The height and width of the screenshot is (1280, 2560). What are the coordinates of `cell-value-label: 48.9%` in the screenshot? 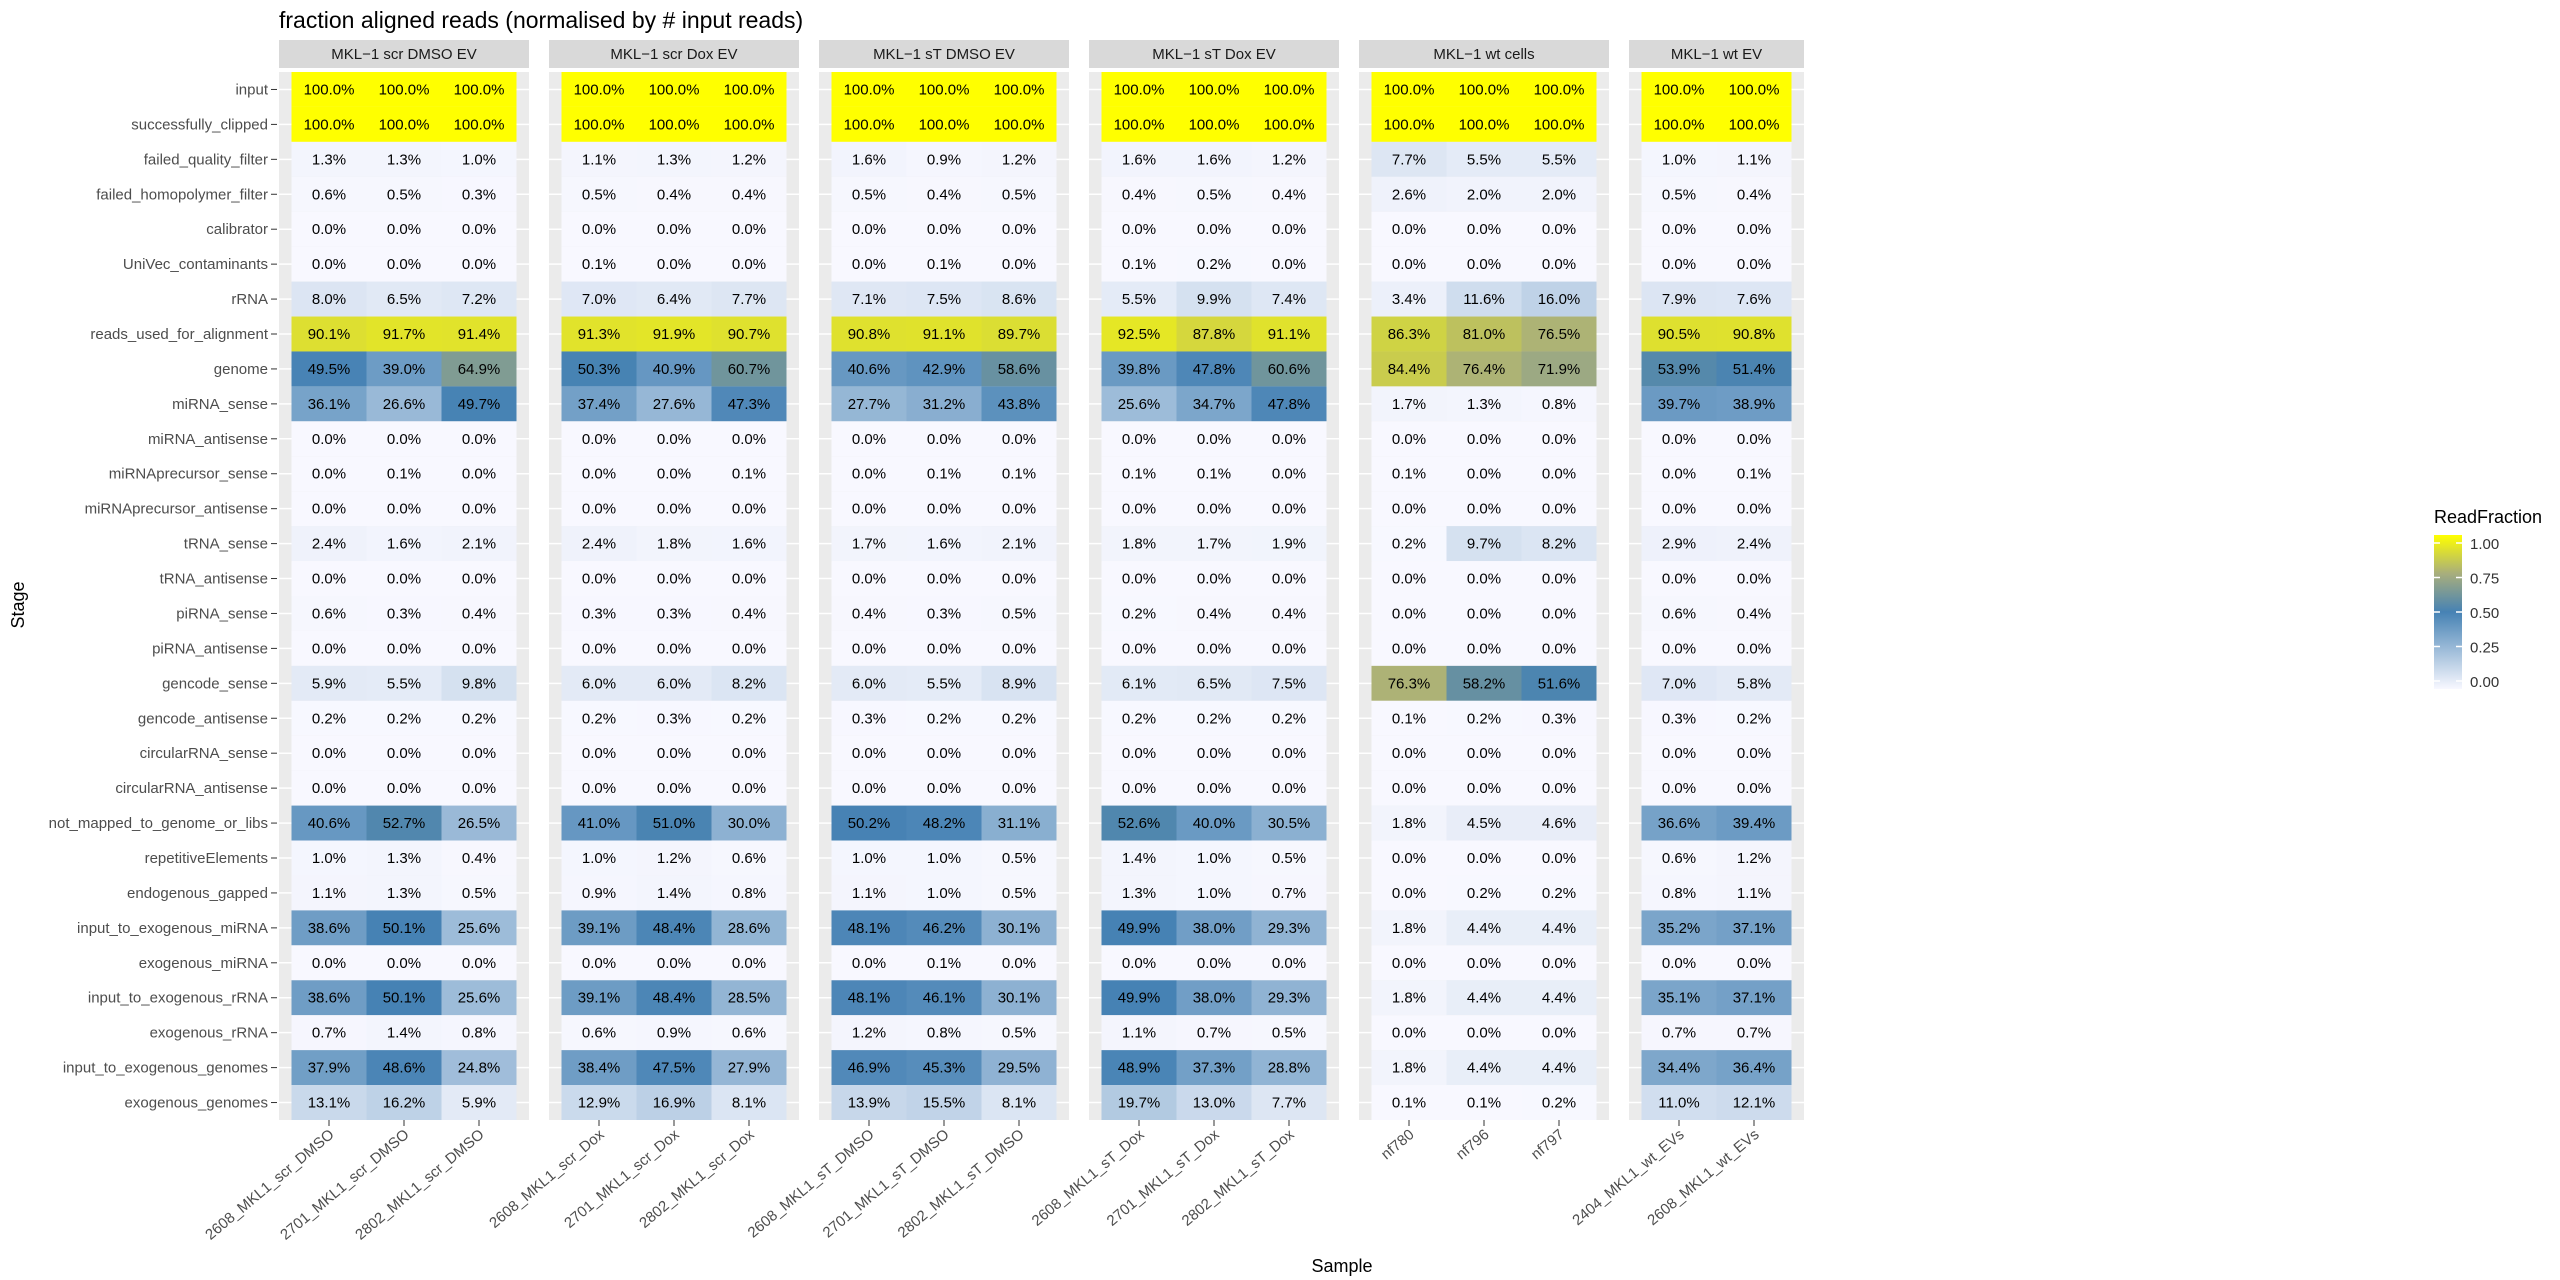 It's located at (1139, 1068).